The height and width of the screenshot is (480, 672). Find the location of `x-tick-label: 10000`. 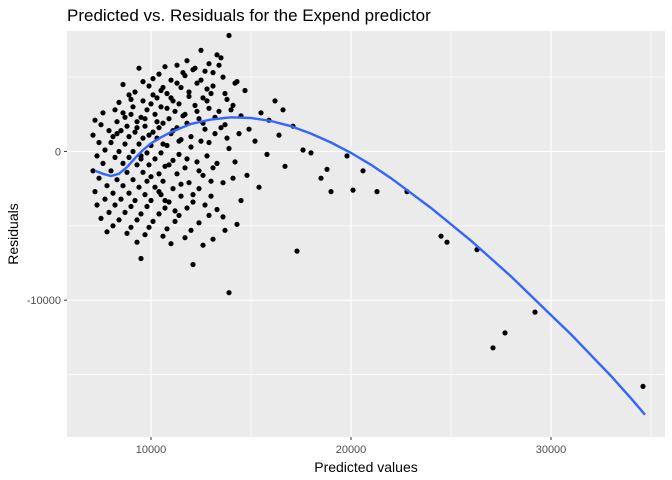

x-tick-label: 10000 is located at coordinates (151, 450).